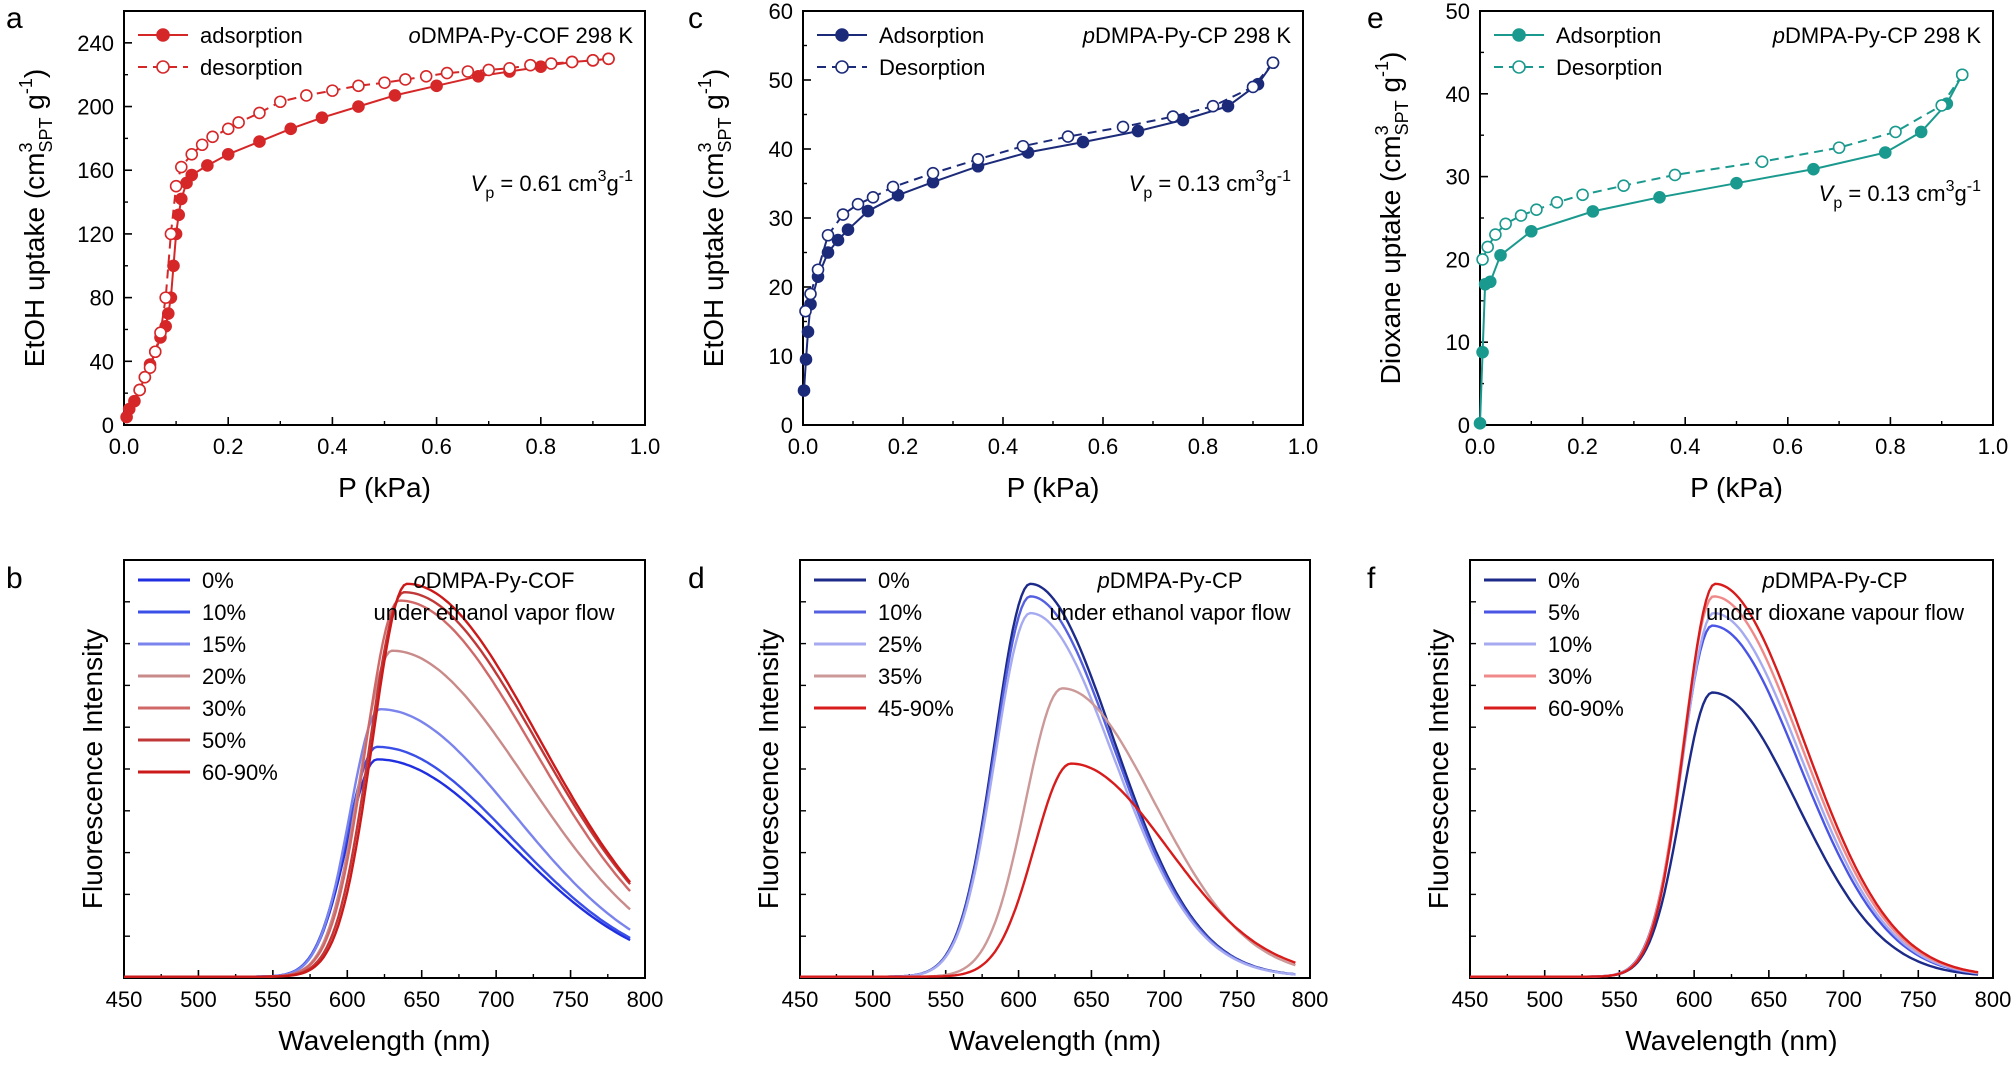  What do you see at coordinates (102, 298) in the screenshot?
I see `y-tick-label-a: 80` at bounding box center [102, 298].